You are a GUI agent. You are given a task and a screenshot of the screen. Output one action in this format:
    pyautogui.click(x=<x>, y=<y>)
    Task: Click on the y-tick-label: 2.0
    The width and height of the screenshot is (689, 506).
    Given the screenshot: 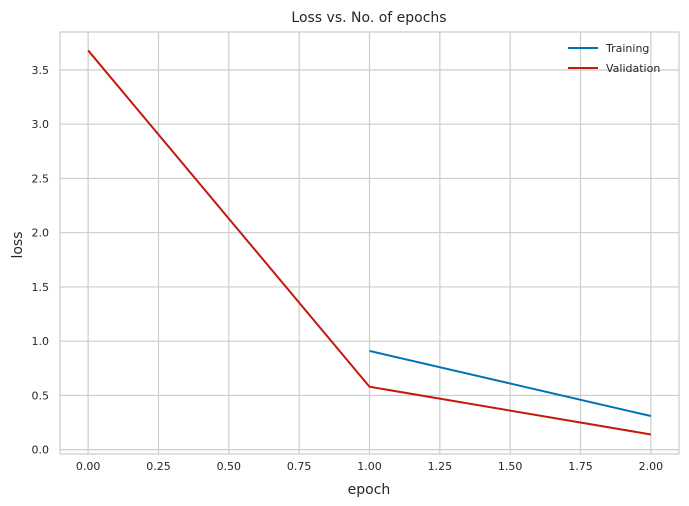 What is the action you would take?
    pyautogui.click(x=41, y=233)
    